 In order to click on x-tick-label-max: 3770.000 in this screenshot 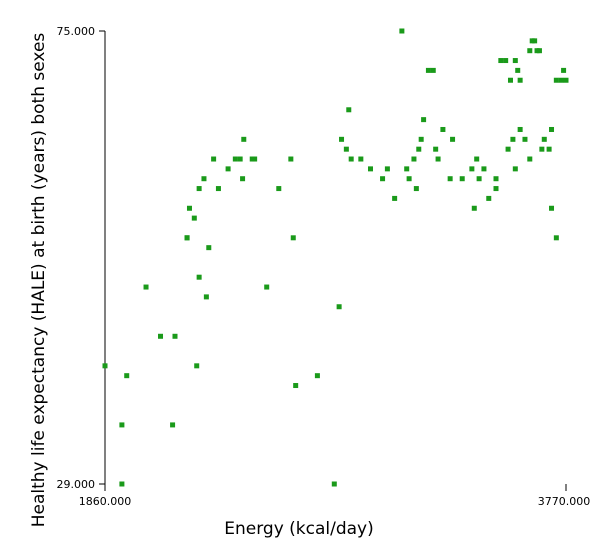, I will do `click(564, 501)`.